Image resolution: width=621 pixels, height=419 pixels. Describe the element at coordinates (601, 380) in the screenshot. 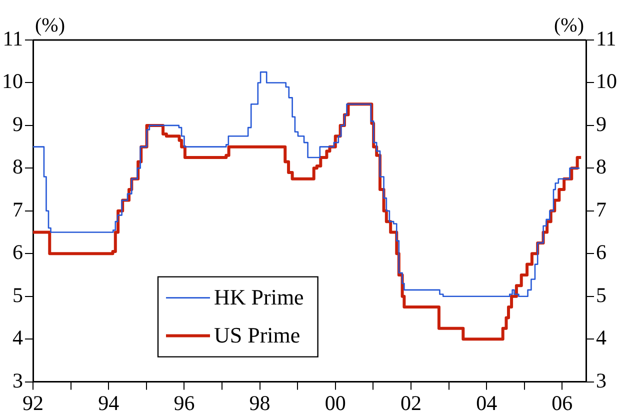

I see `y2-tick-label: 3` at that location.